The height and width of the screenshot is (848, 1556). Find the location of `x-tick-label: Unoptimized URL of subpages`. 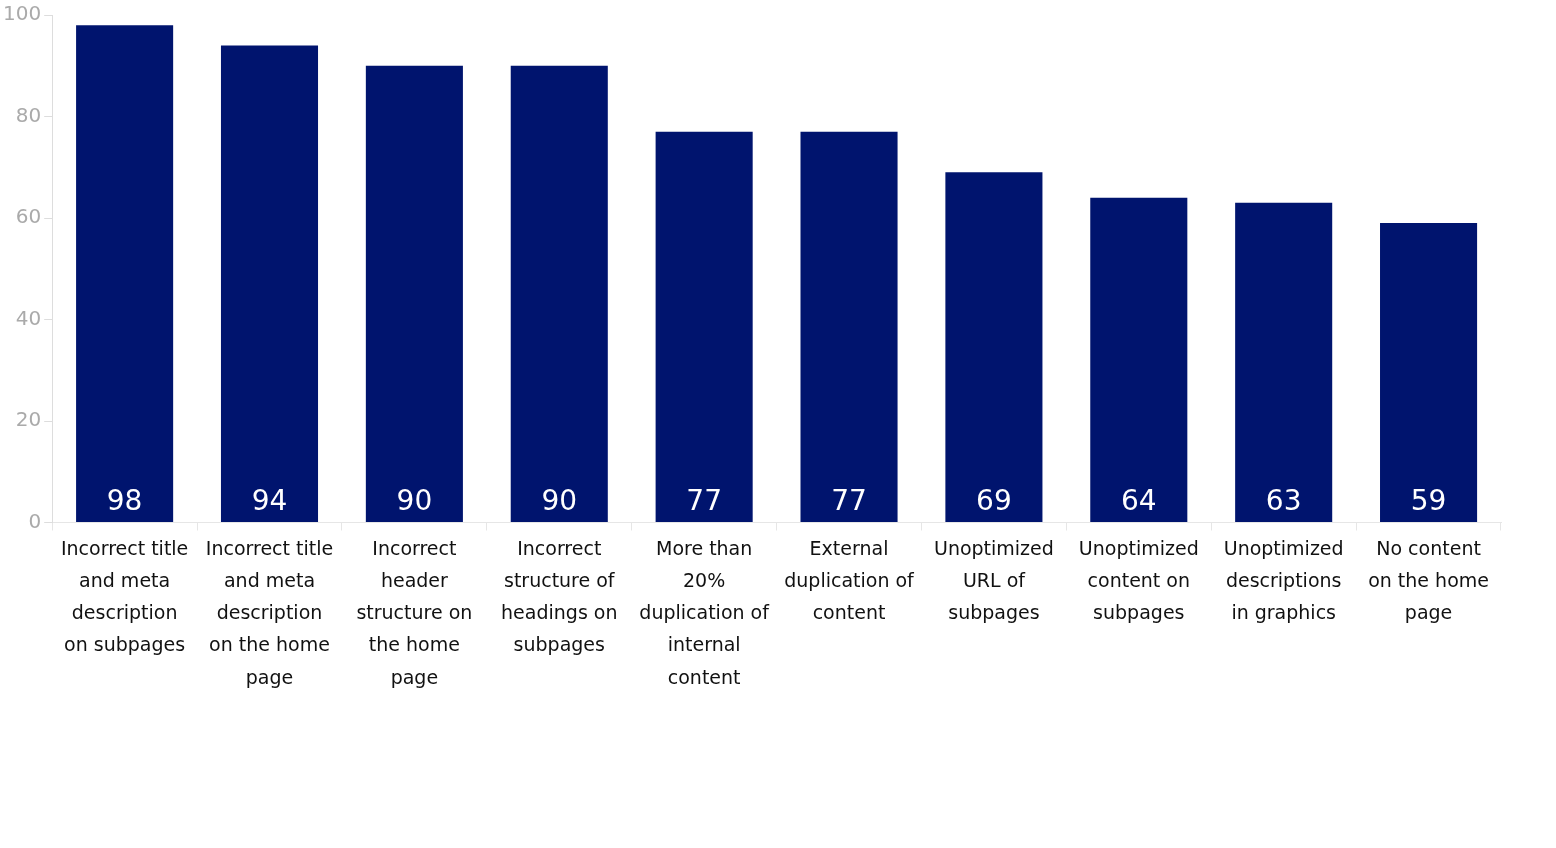

x-tick-label: Unoptimized URL of subpages is located at coordinates (993, 580).